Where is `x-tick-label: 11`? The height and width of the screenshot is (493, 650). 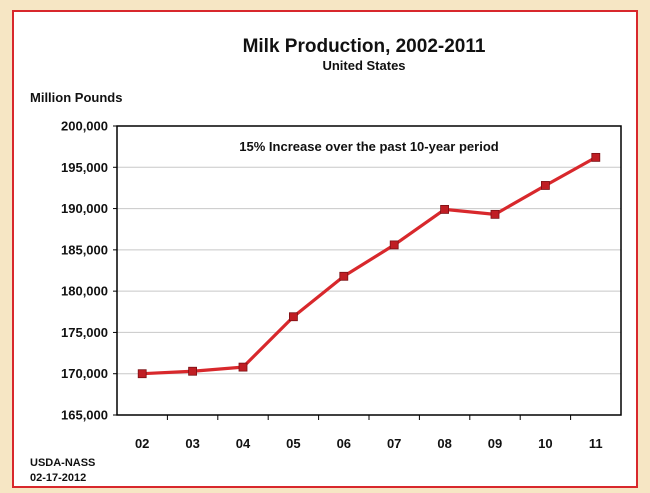 x-tick-label: 11 is located at coordinates (596, 443).